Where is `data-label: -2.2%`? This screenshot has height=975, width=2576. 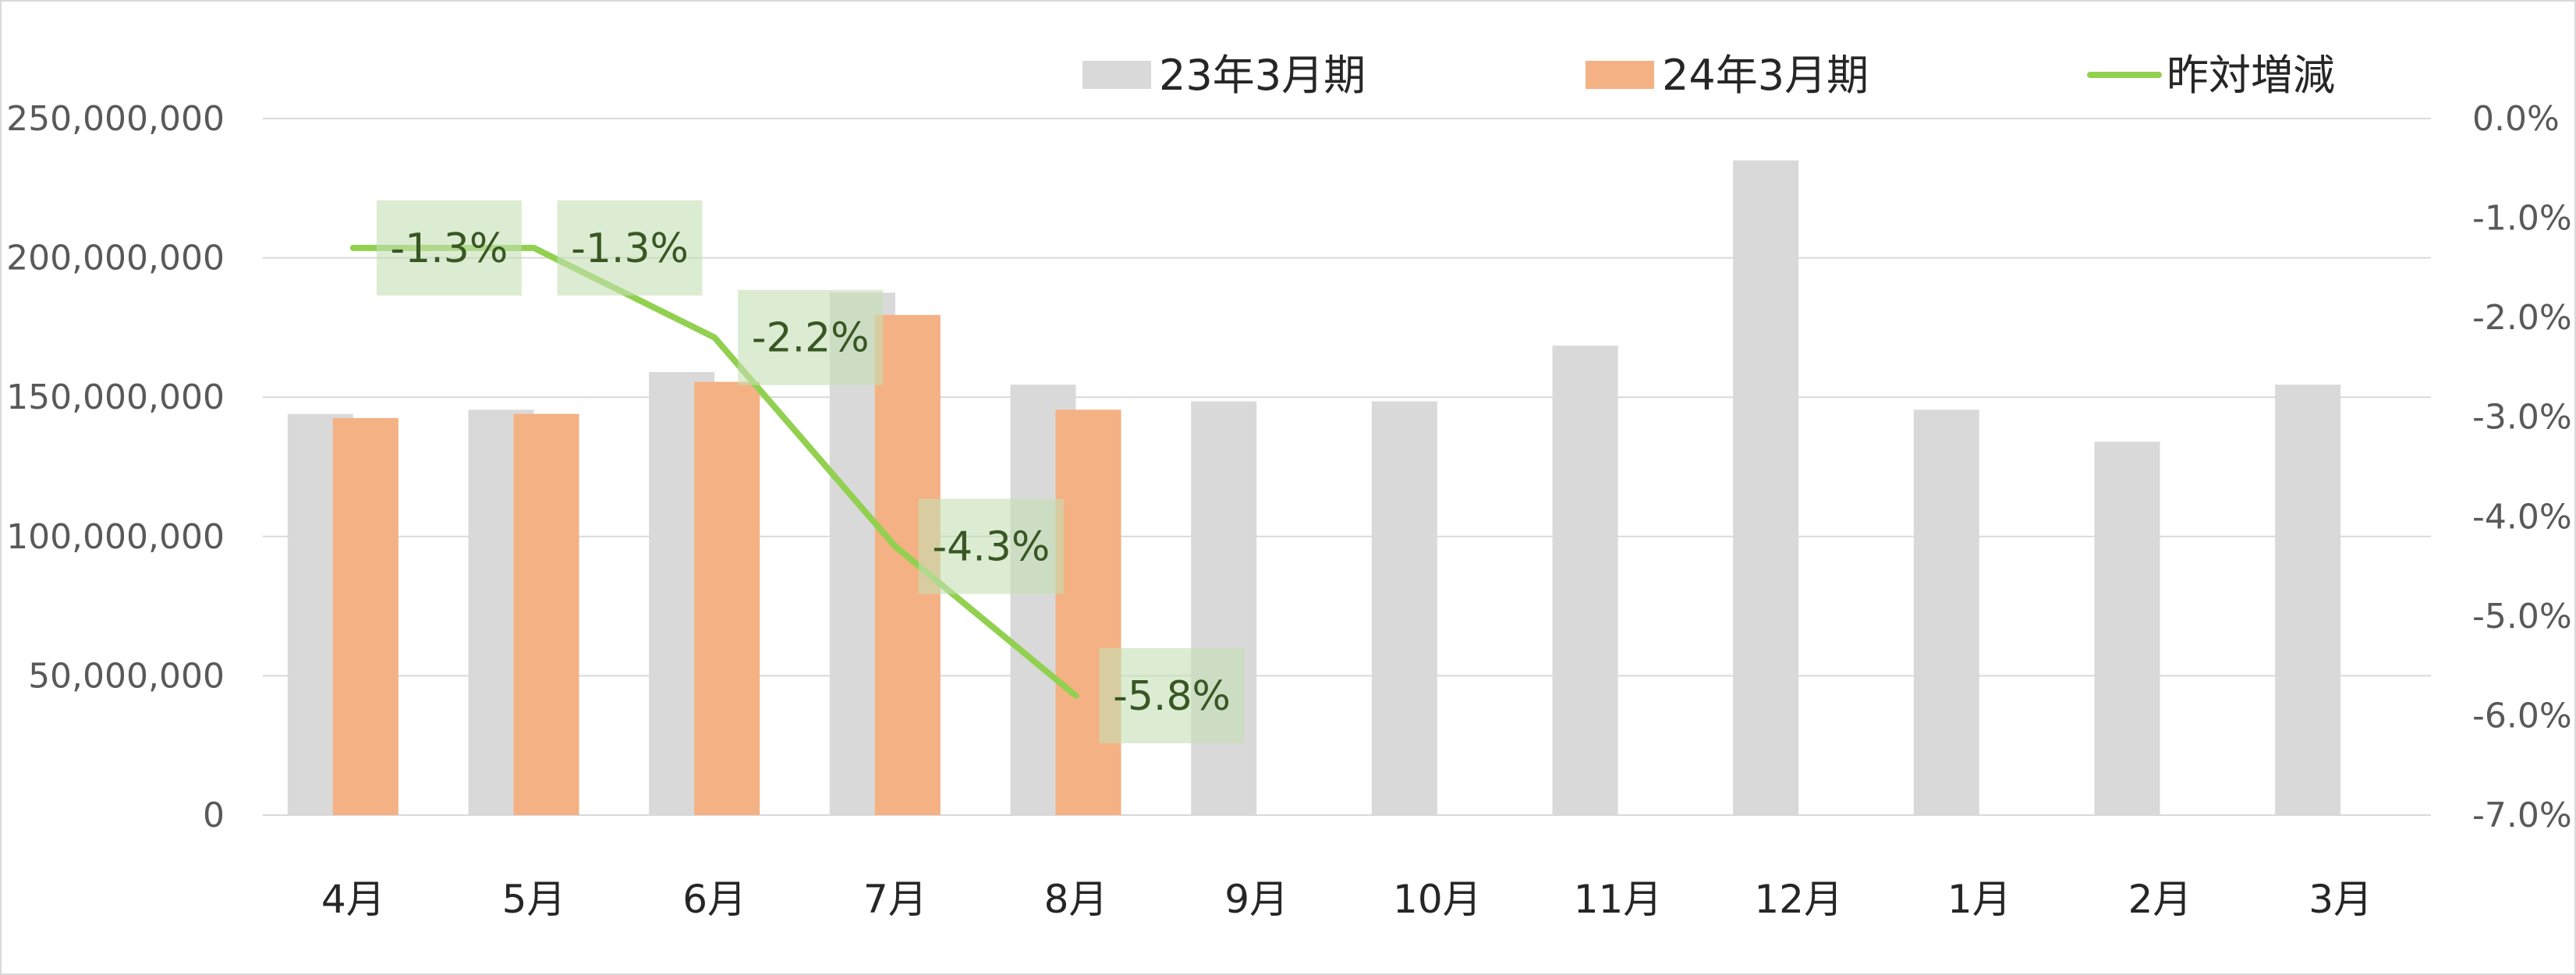
data-label: -2.2% is located at coordinates (811, 339).